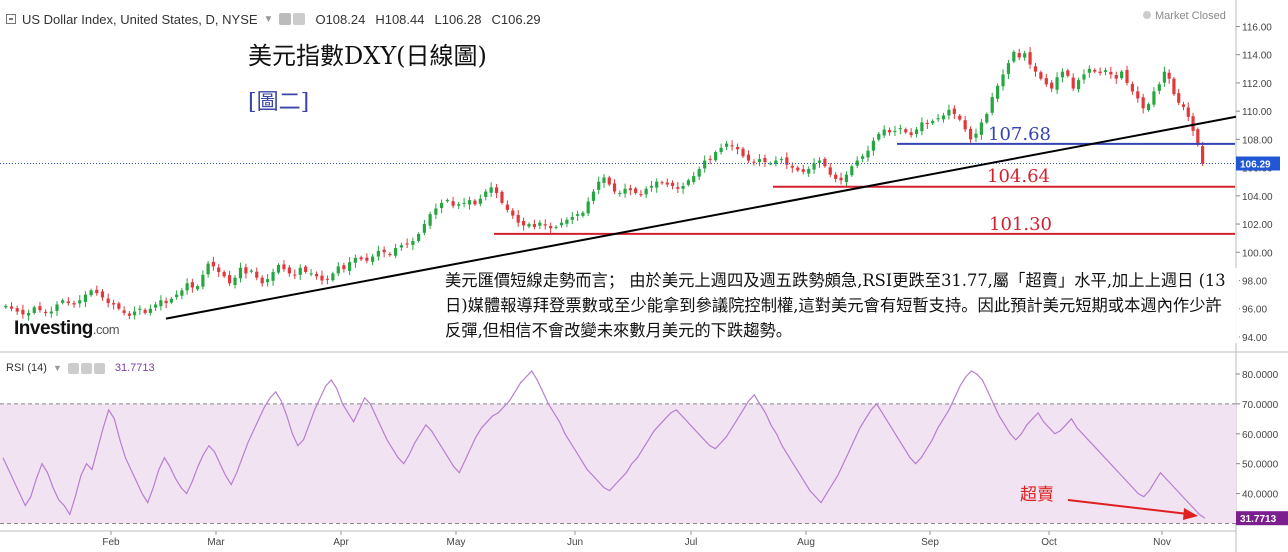 The width and height of the screenshot is (1288, 552). What do you see at coordinates (1258, 163) in the screenshot?
I see `last-price-tag` at bounding box center [1258, 163].